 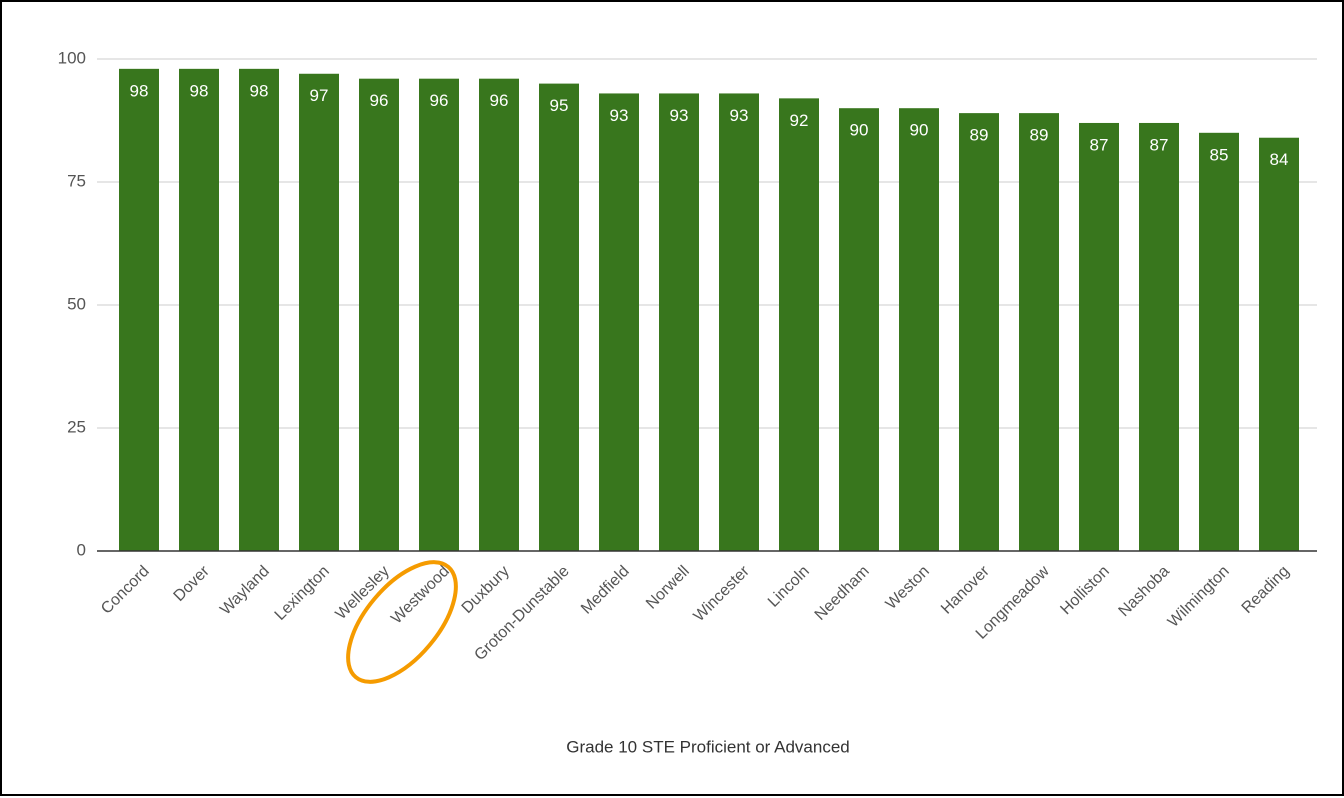 I want to click on x-tick-label: Hanover, so click(x=965, y=589).